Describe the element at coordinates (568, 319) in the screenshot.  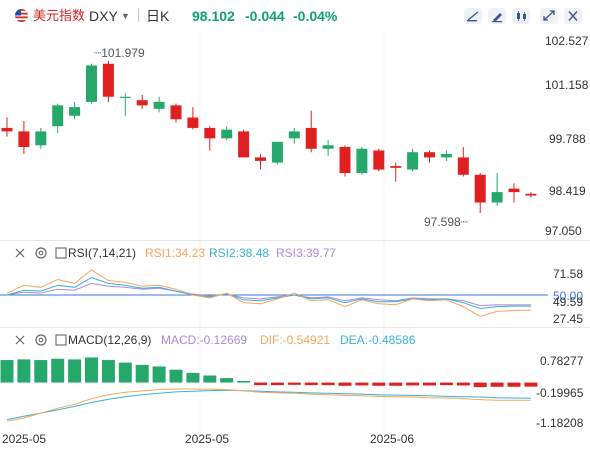
I see `rsi-axis-label: 27.45` at that location.